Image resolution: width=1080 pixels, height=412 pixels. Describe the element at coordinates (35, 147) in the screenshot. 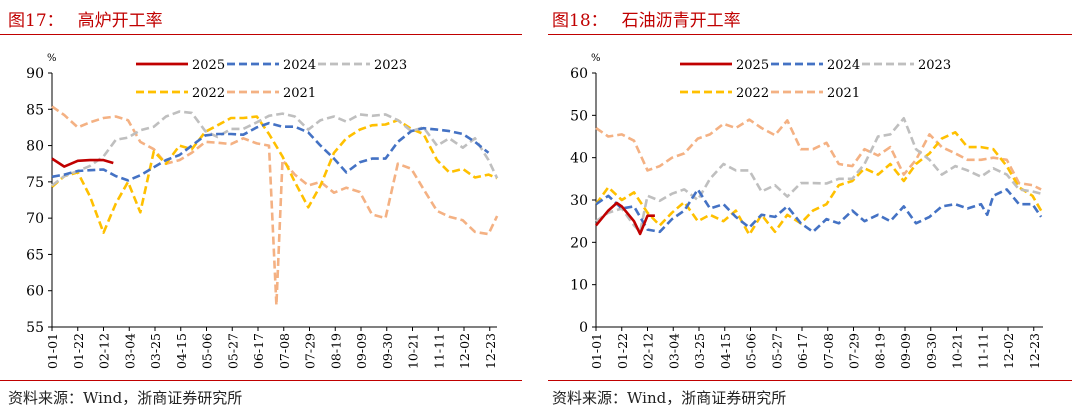

I see `y-tick-label: 80` at that location.